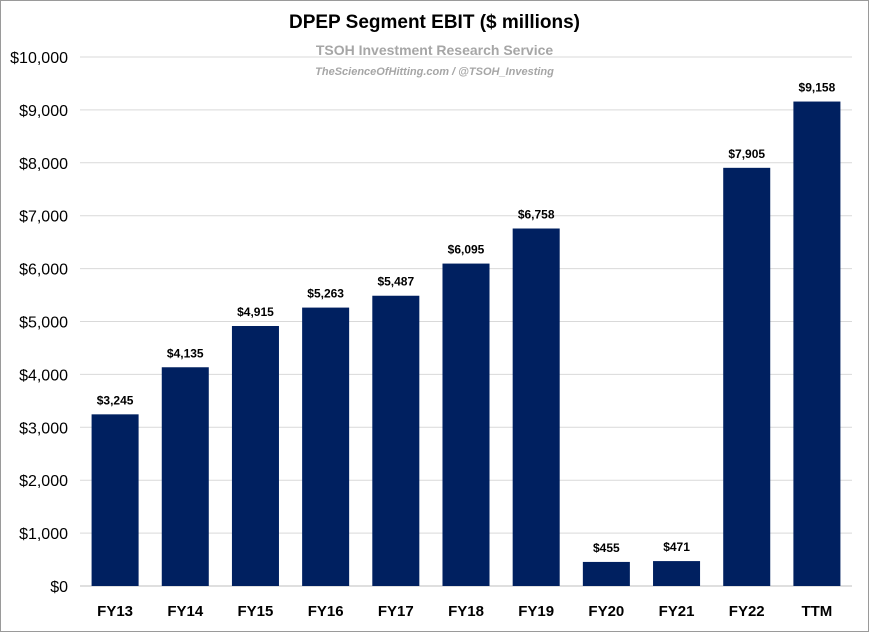 The image size is (869, 632). I want to click on y-tick-label: $4,000, so click(43, 375).